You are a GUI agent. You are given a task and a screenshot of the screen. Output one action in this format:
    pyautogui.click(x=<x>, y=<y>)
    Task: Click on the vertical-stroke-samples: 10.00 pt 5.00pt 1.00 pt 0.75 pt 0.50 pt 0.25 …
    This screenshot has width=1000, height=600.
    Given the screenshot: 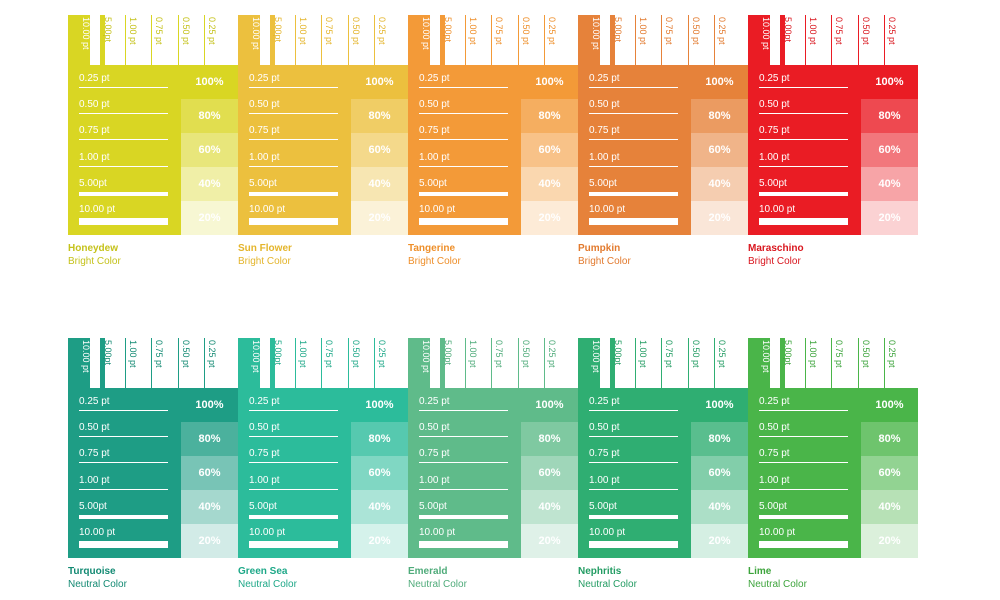 What is the action you would take?
    pyautogui.click(x=493, y=40)
    